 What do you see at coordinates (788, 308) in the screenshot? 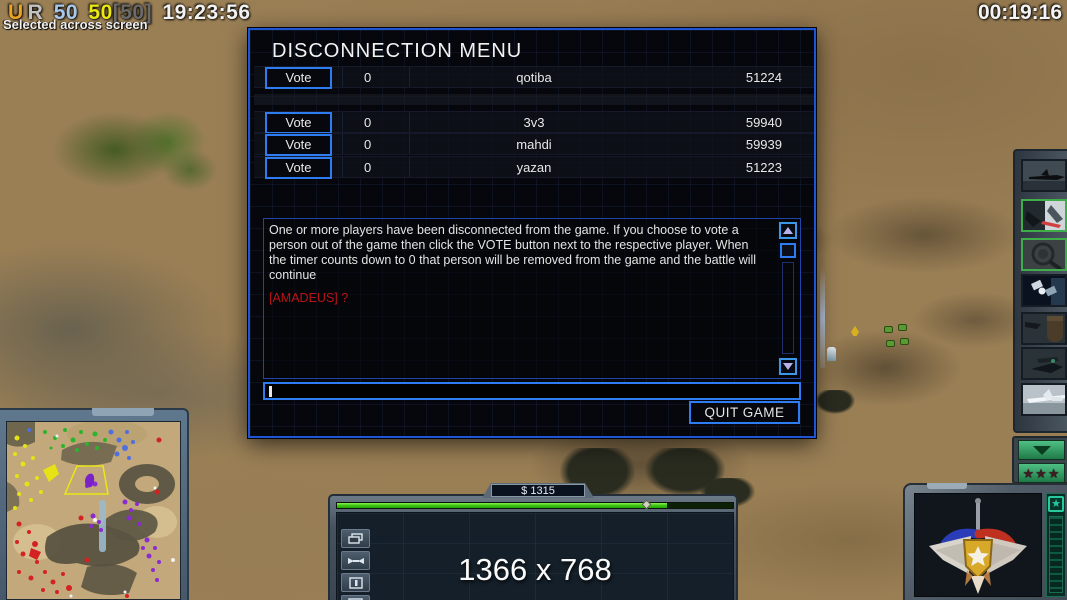
I see `scrollbar-track` at bounding box center [788, 308].